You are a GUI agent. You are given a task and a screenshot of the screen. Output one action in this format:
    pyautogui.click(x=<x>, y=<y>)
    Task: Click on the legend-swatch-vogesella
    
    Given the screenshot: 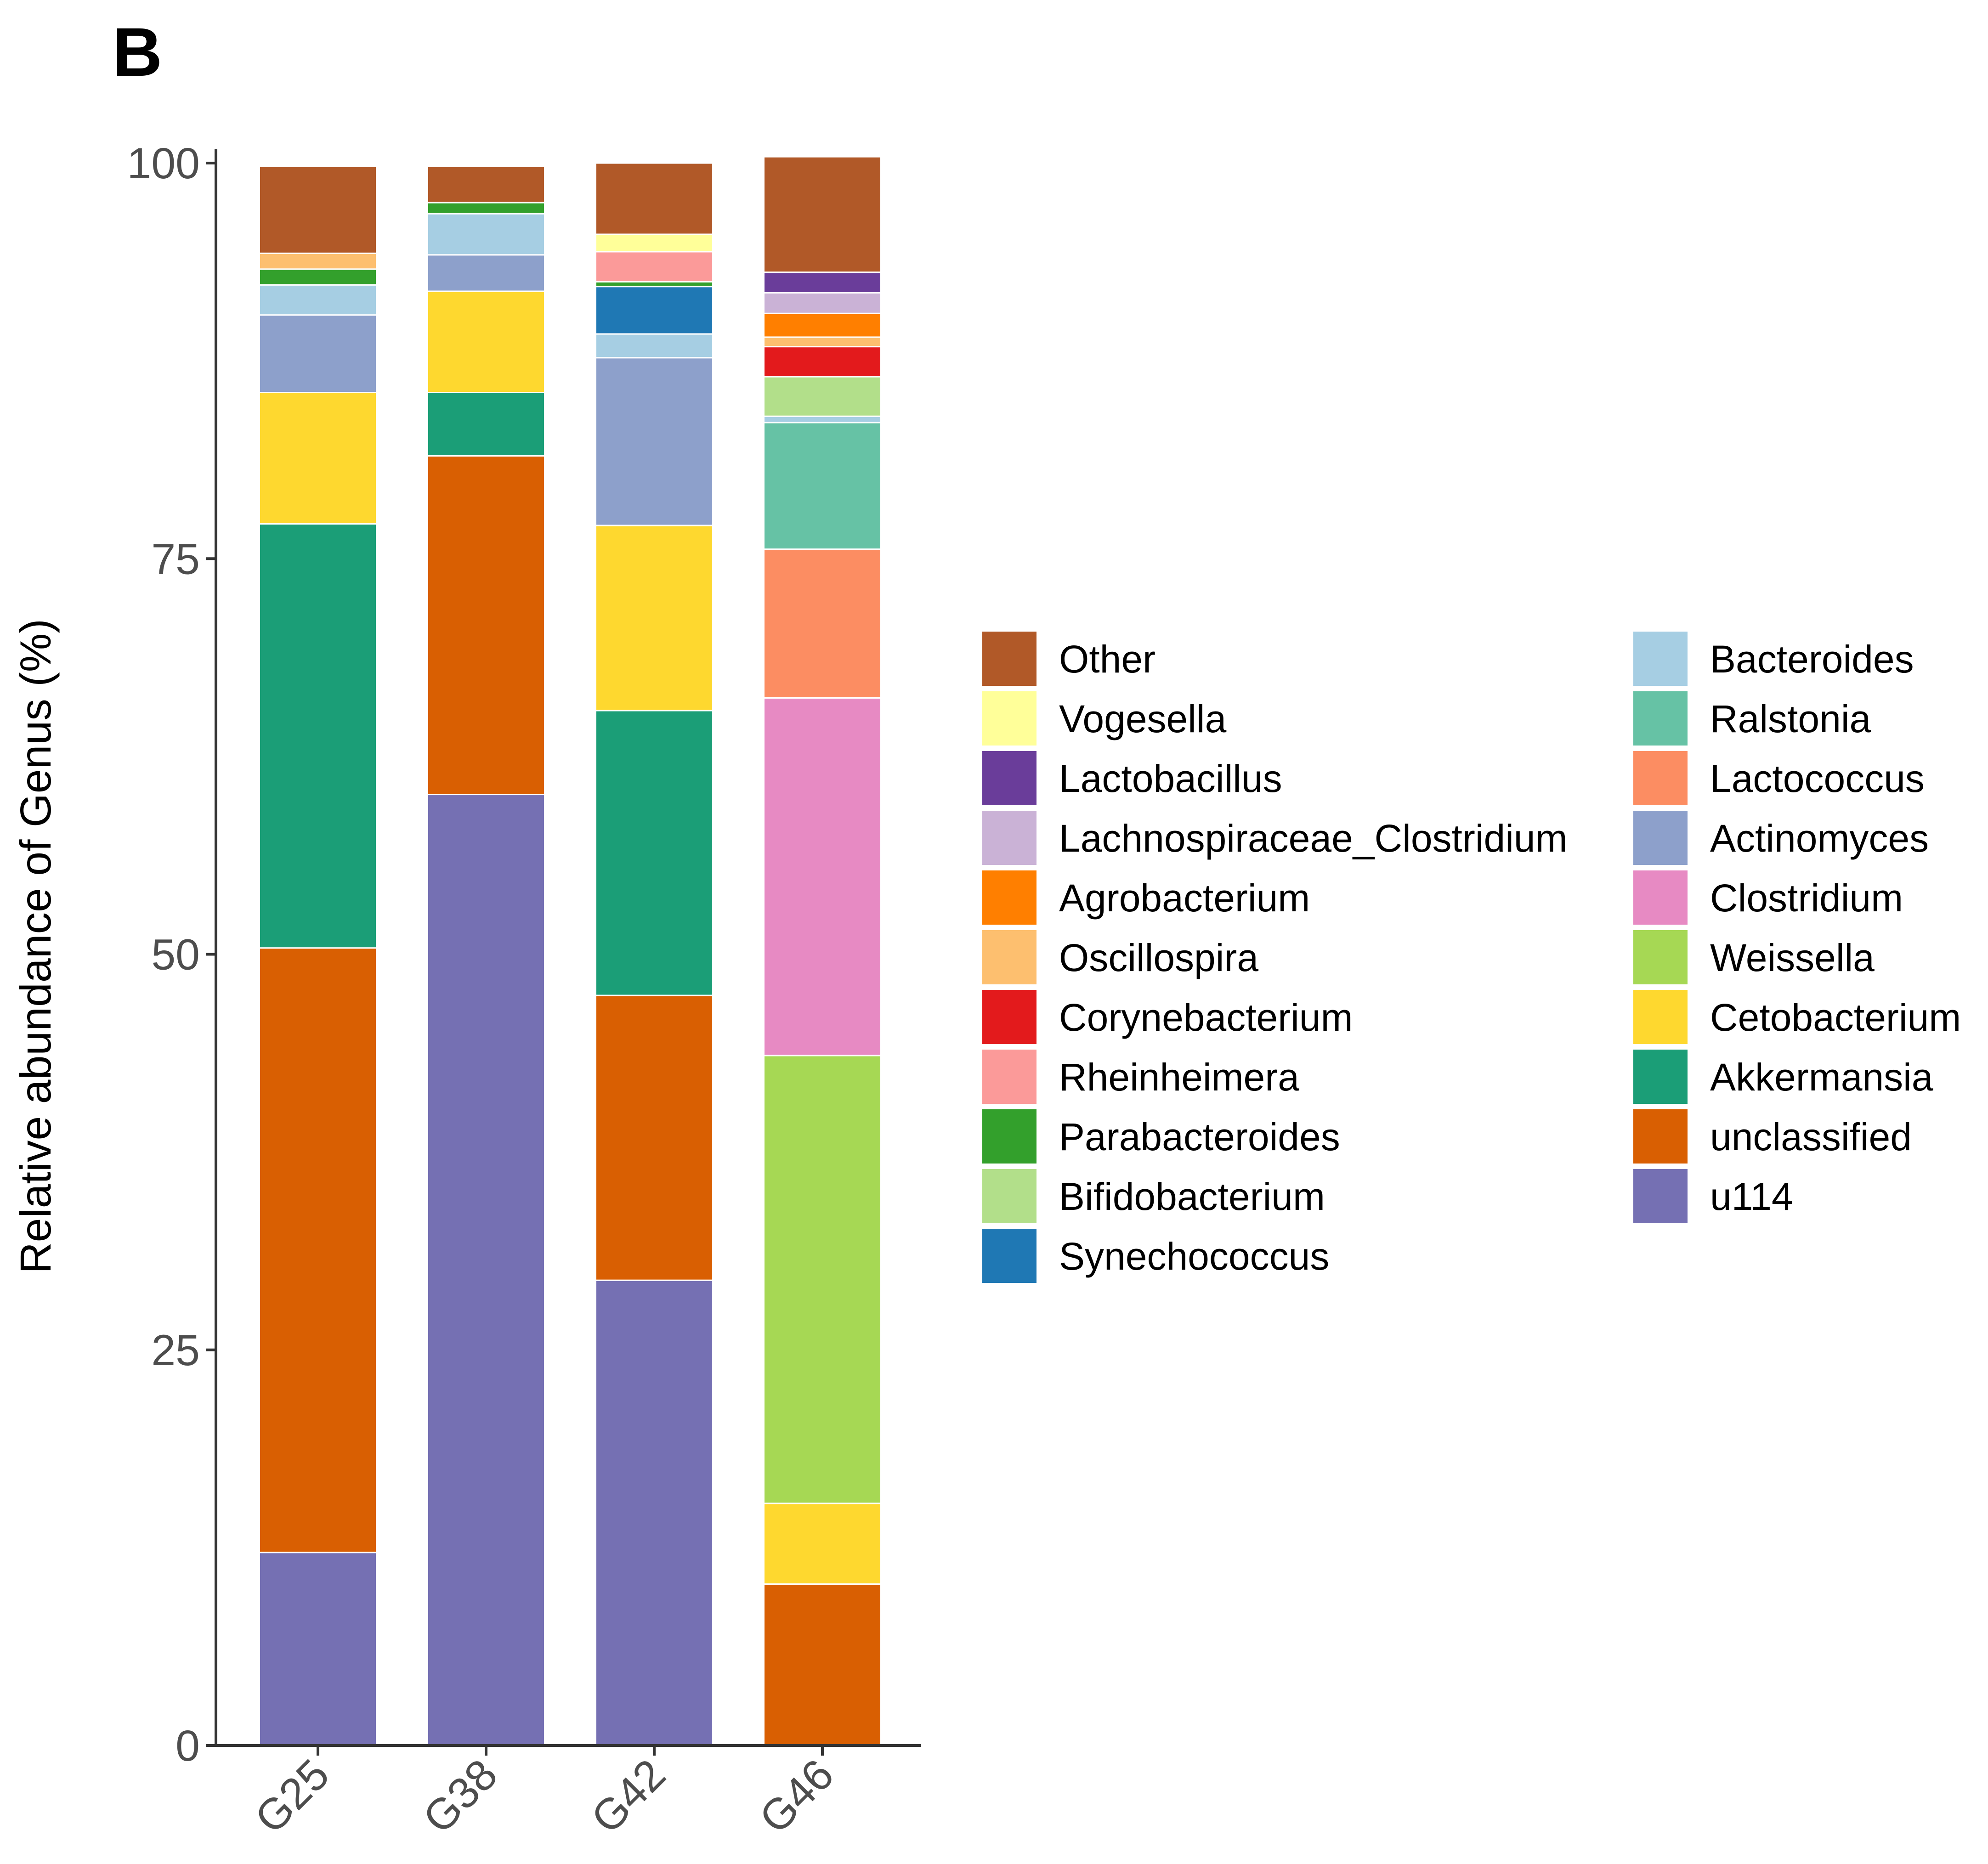 What is the action you would take?
    pyautogui.click(x=1009, y=718)
    